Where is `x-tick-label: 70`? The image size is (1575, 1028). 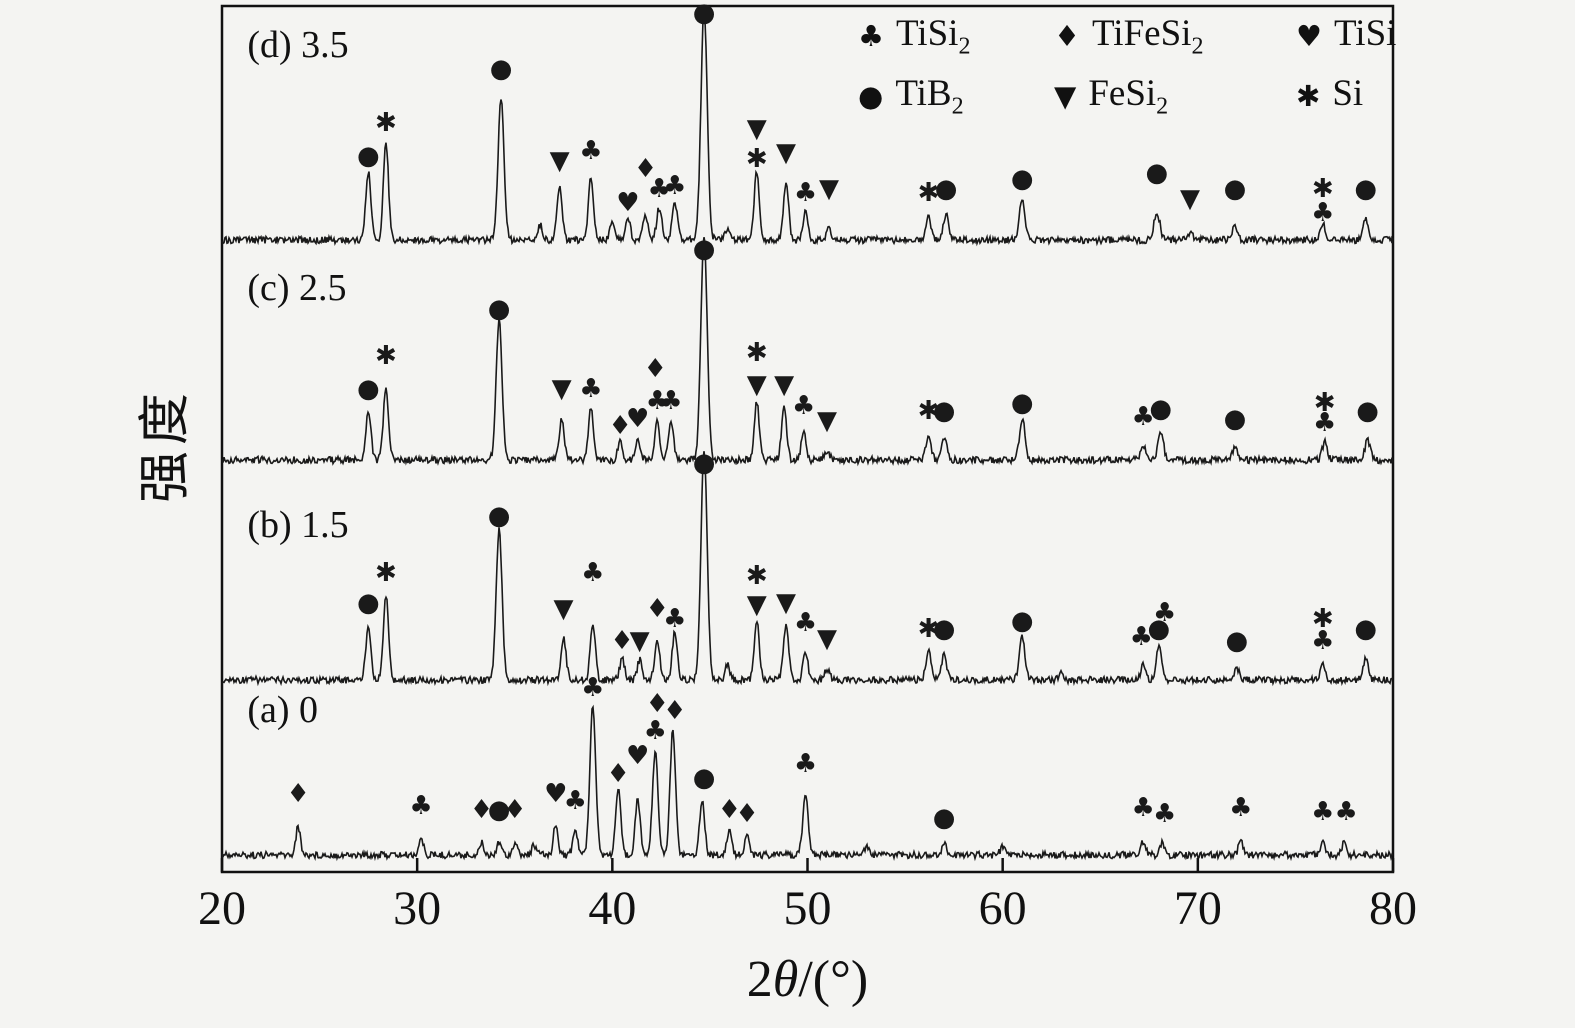 x-tick-label: 70 is located at coordinates (1198, 908).